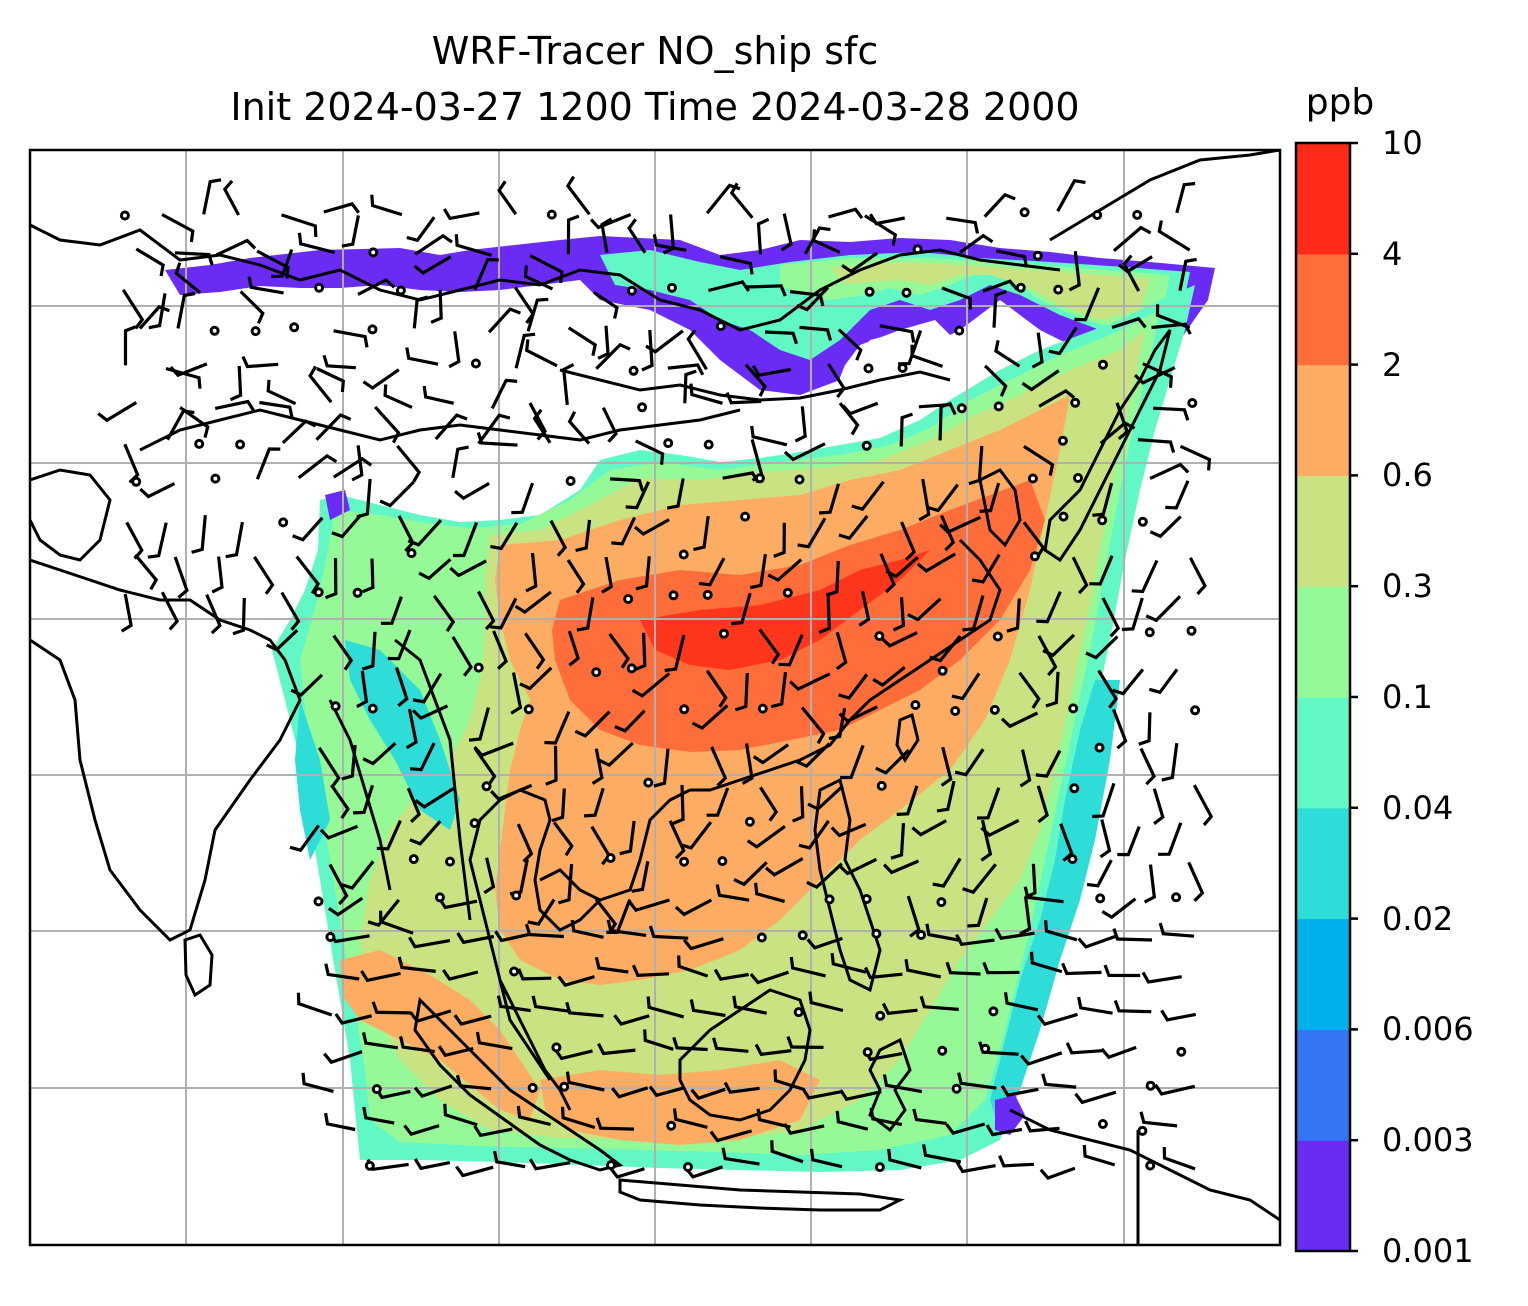 The width and height of the screenshot is (1528, 1306). I want to click on coast-india, so click(166, 750).